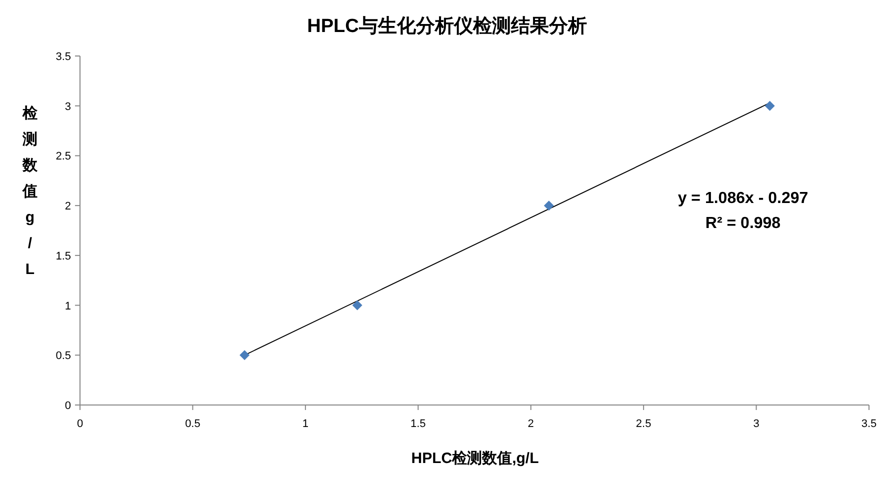  What do you see at coordinates (67, 406) in the screenshot?
I see `y-tick-label: 0` at bounding box center [67, 406].